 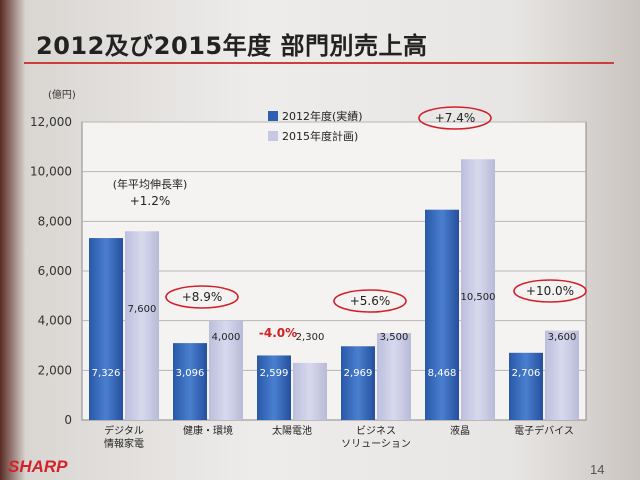 What do you see at coordinates (478, 297) in the screenshot?
I see `data-label: 10,500` at bounding box center [478, 297].